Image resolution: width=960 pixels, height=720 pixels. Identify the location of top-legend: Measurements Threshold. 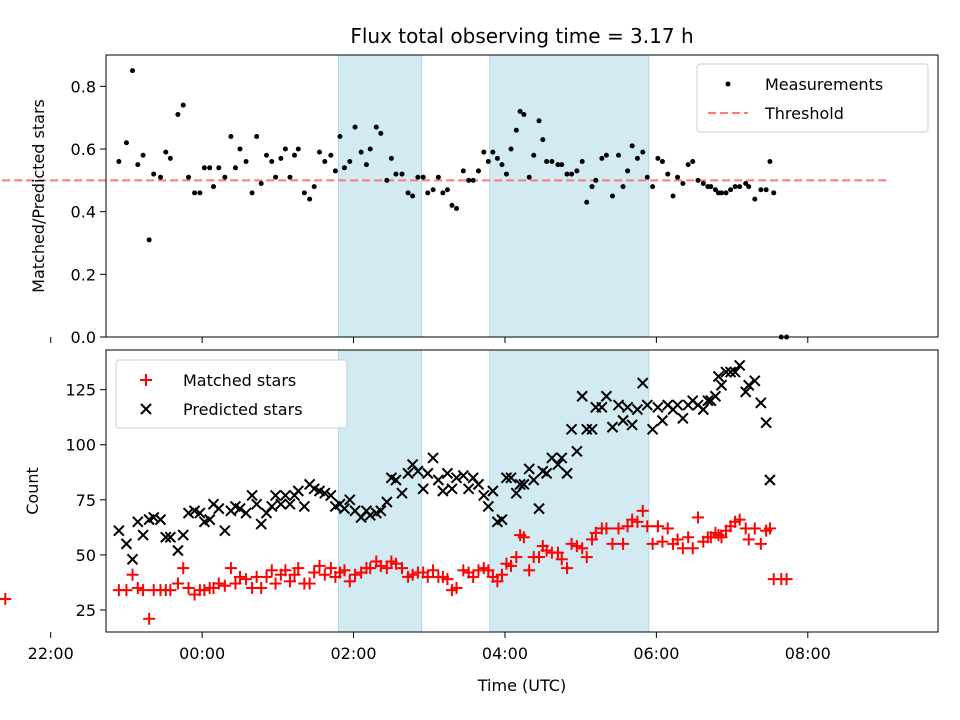
(812, 98).